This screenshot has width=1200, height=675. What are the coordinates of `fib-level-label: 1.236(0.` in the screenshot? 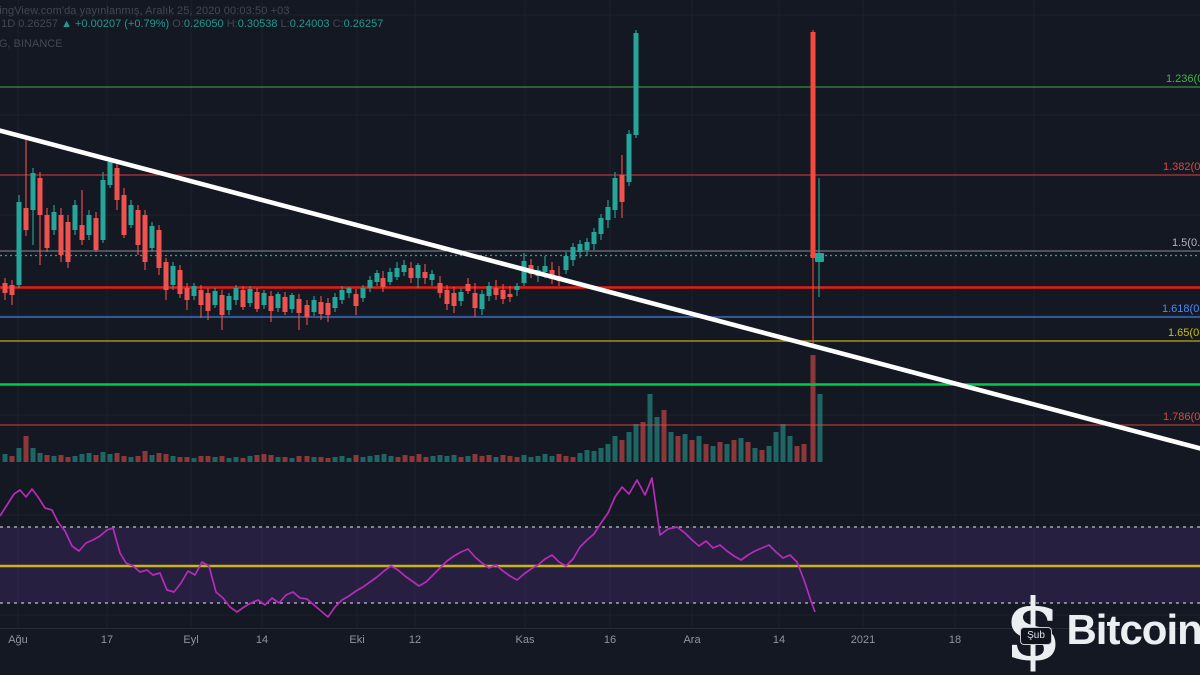 It's located at (1183, 79).